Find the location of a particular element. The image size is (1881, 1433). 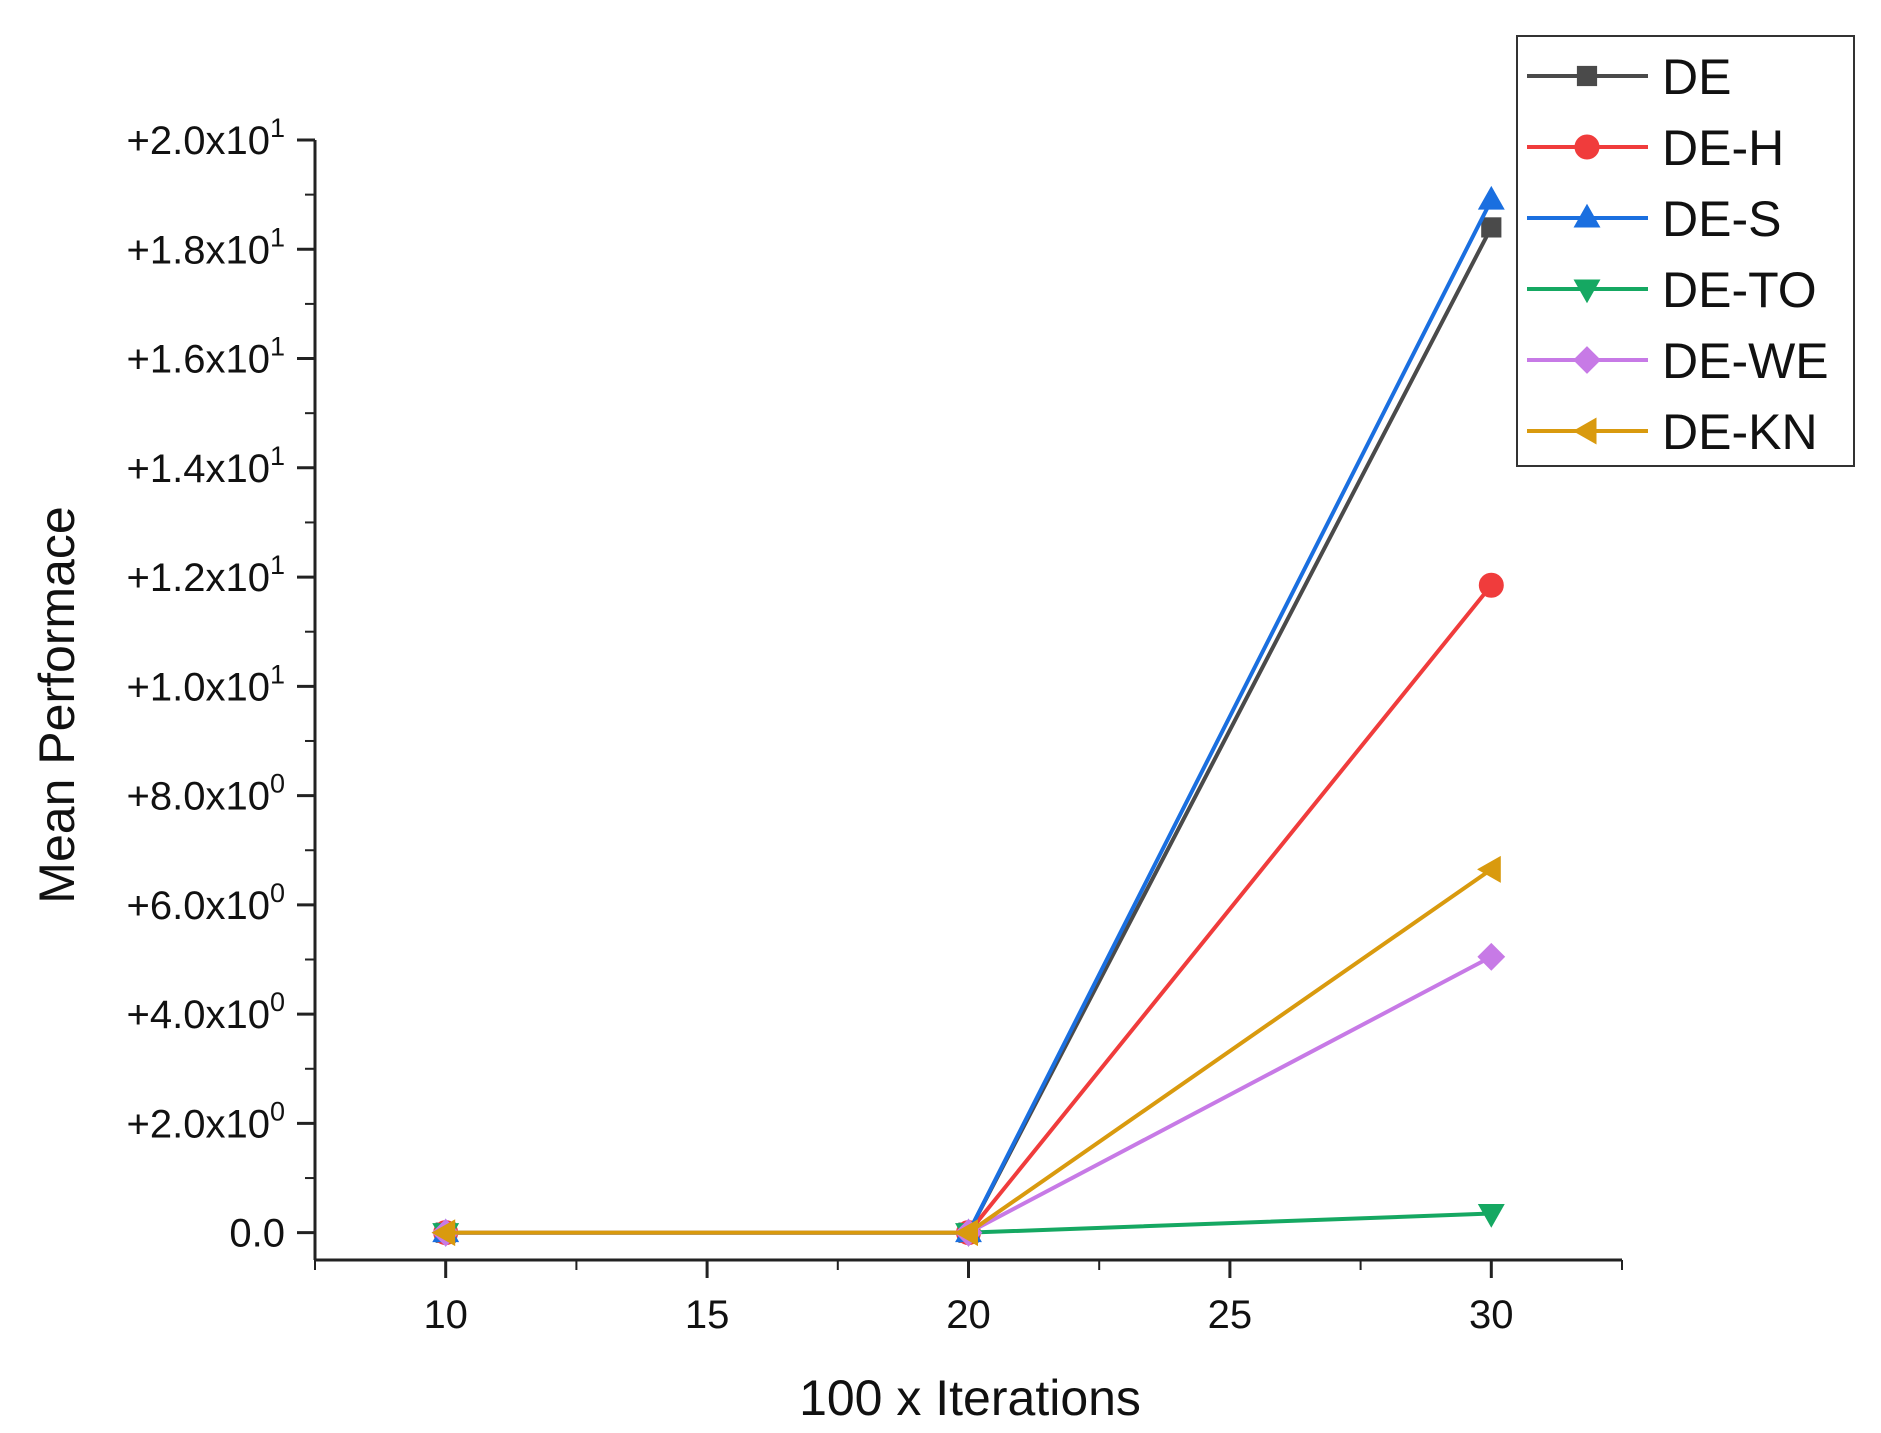

legend-entry-de-to: DE-TO is located at coordinates (1672, 290).